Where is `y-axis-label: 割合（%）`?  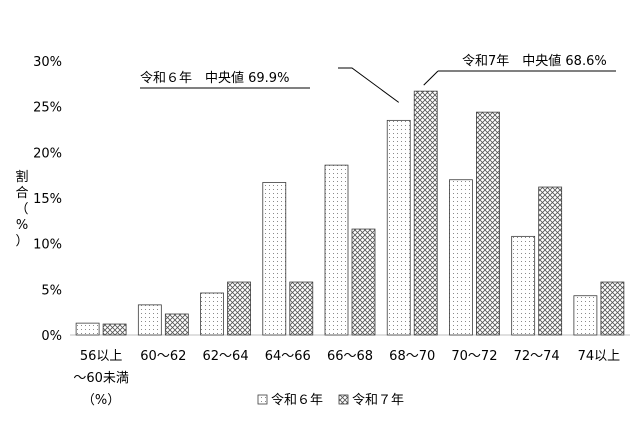
y-axis-label: 割合（%） is located at coordinates (21, 209).